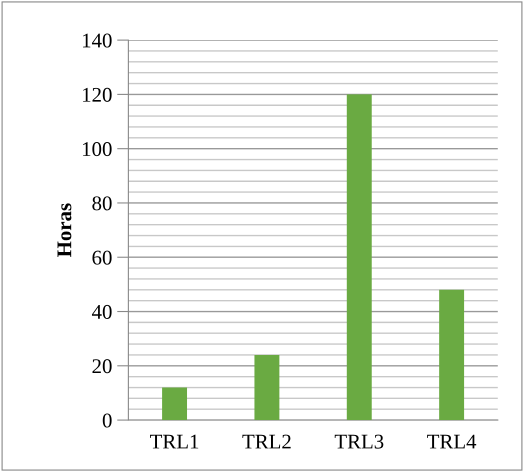 The height and width of the screenshot is (472, 524). I want to click on x-tick-label: TRL3, so click(359, 441).